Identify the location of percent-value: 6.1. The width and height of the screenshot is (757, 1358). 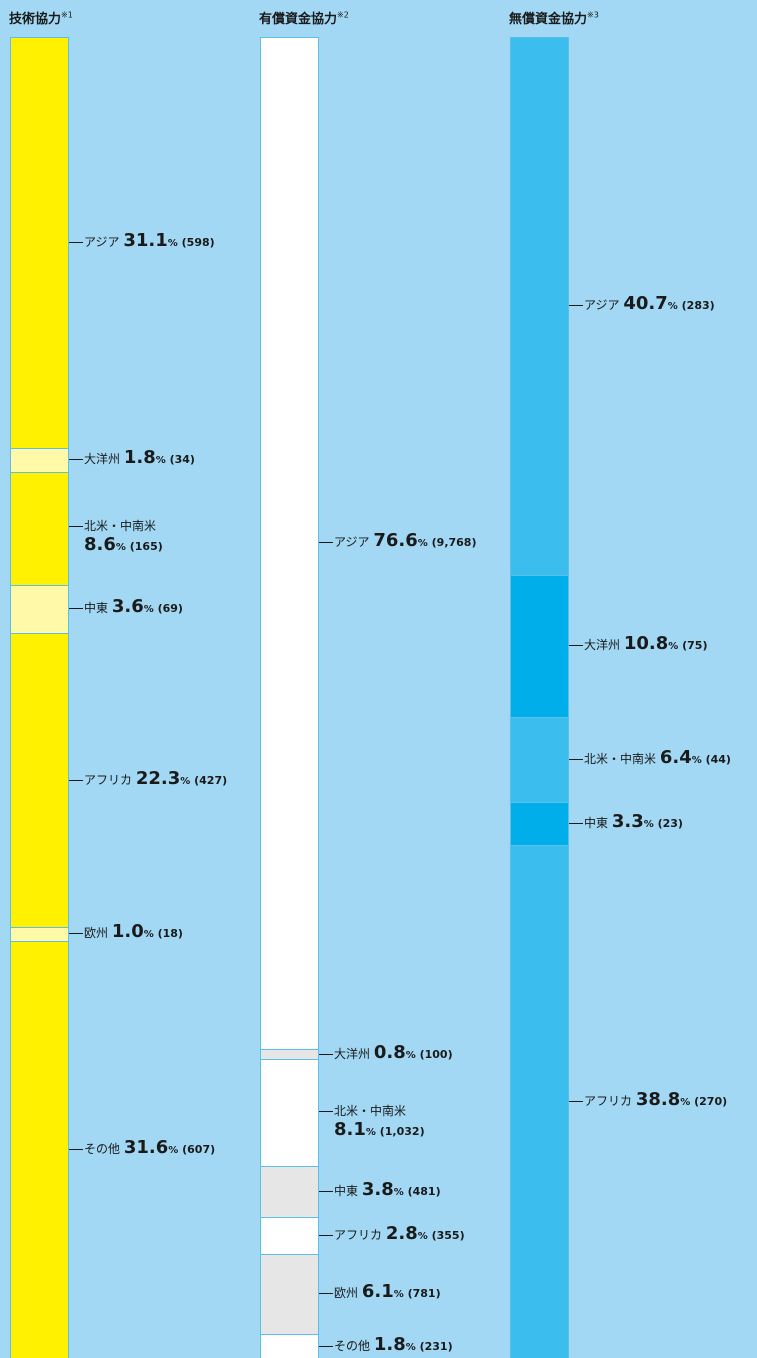
(378, 1291).